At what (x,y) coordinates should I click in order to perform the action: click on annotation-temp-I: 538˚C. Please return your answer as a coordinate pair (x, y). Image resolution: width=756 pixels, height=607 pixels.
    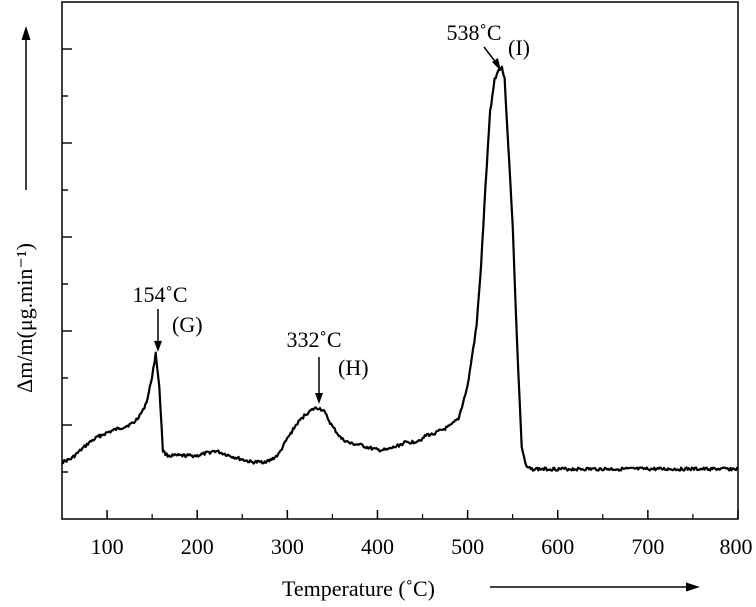
    Looking at the image, I should click on (474, 32).